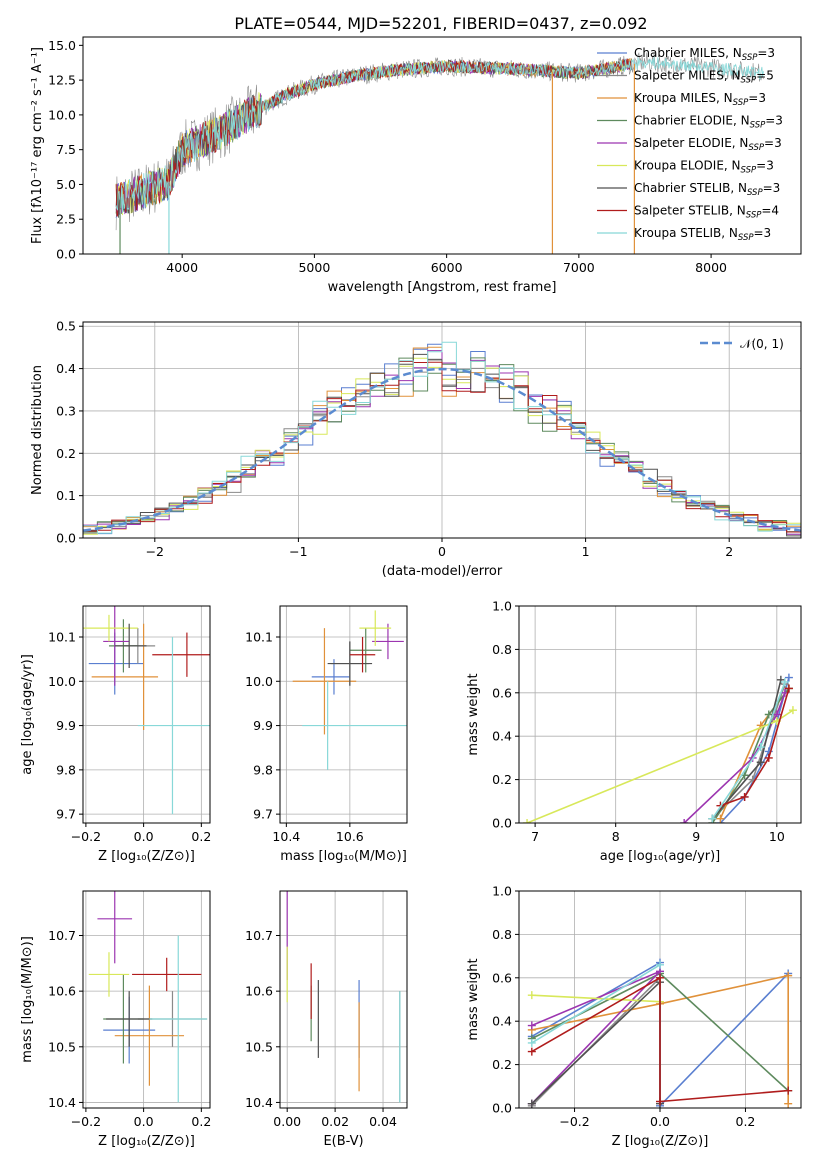  Describe the element at coordinates (777, 836) in the screenshot. I see `x-tick-label: 10` at that location.